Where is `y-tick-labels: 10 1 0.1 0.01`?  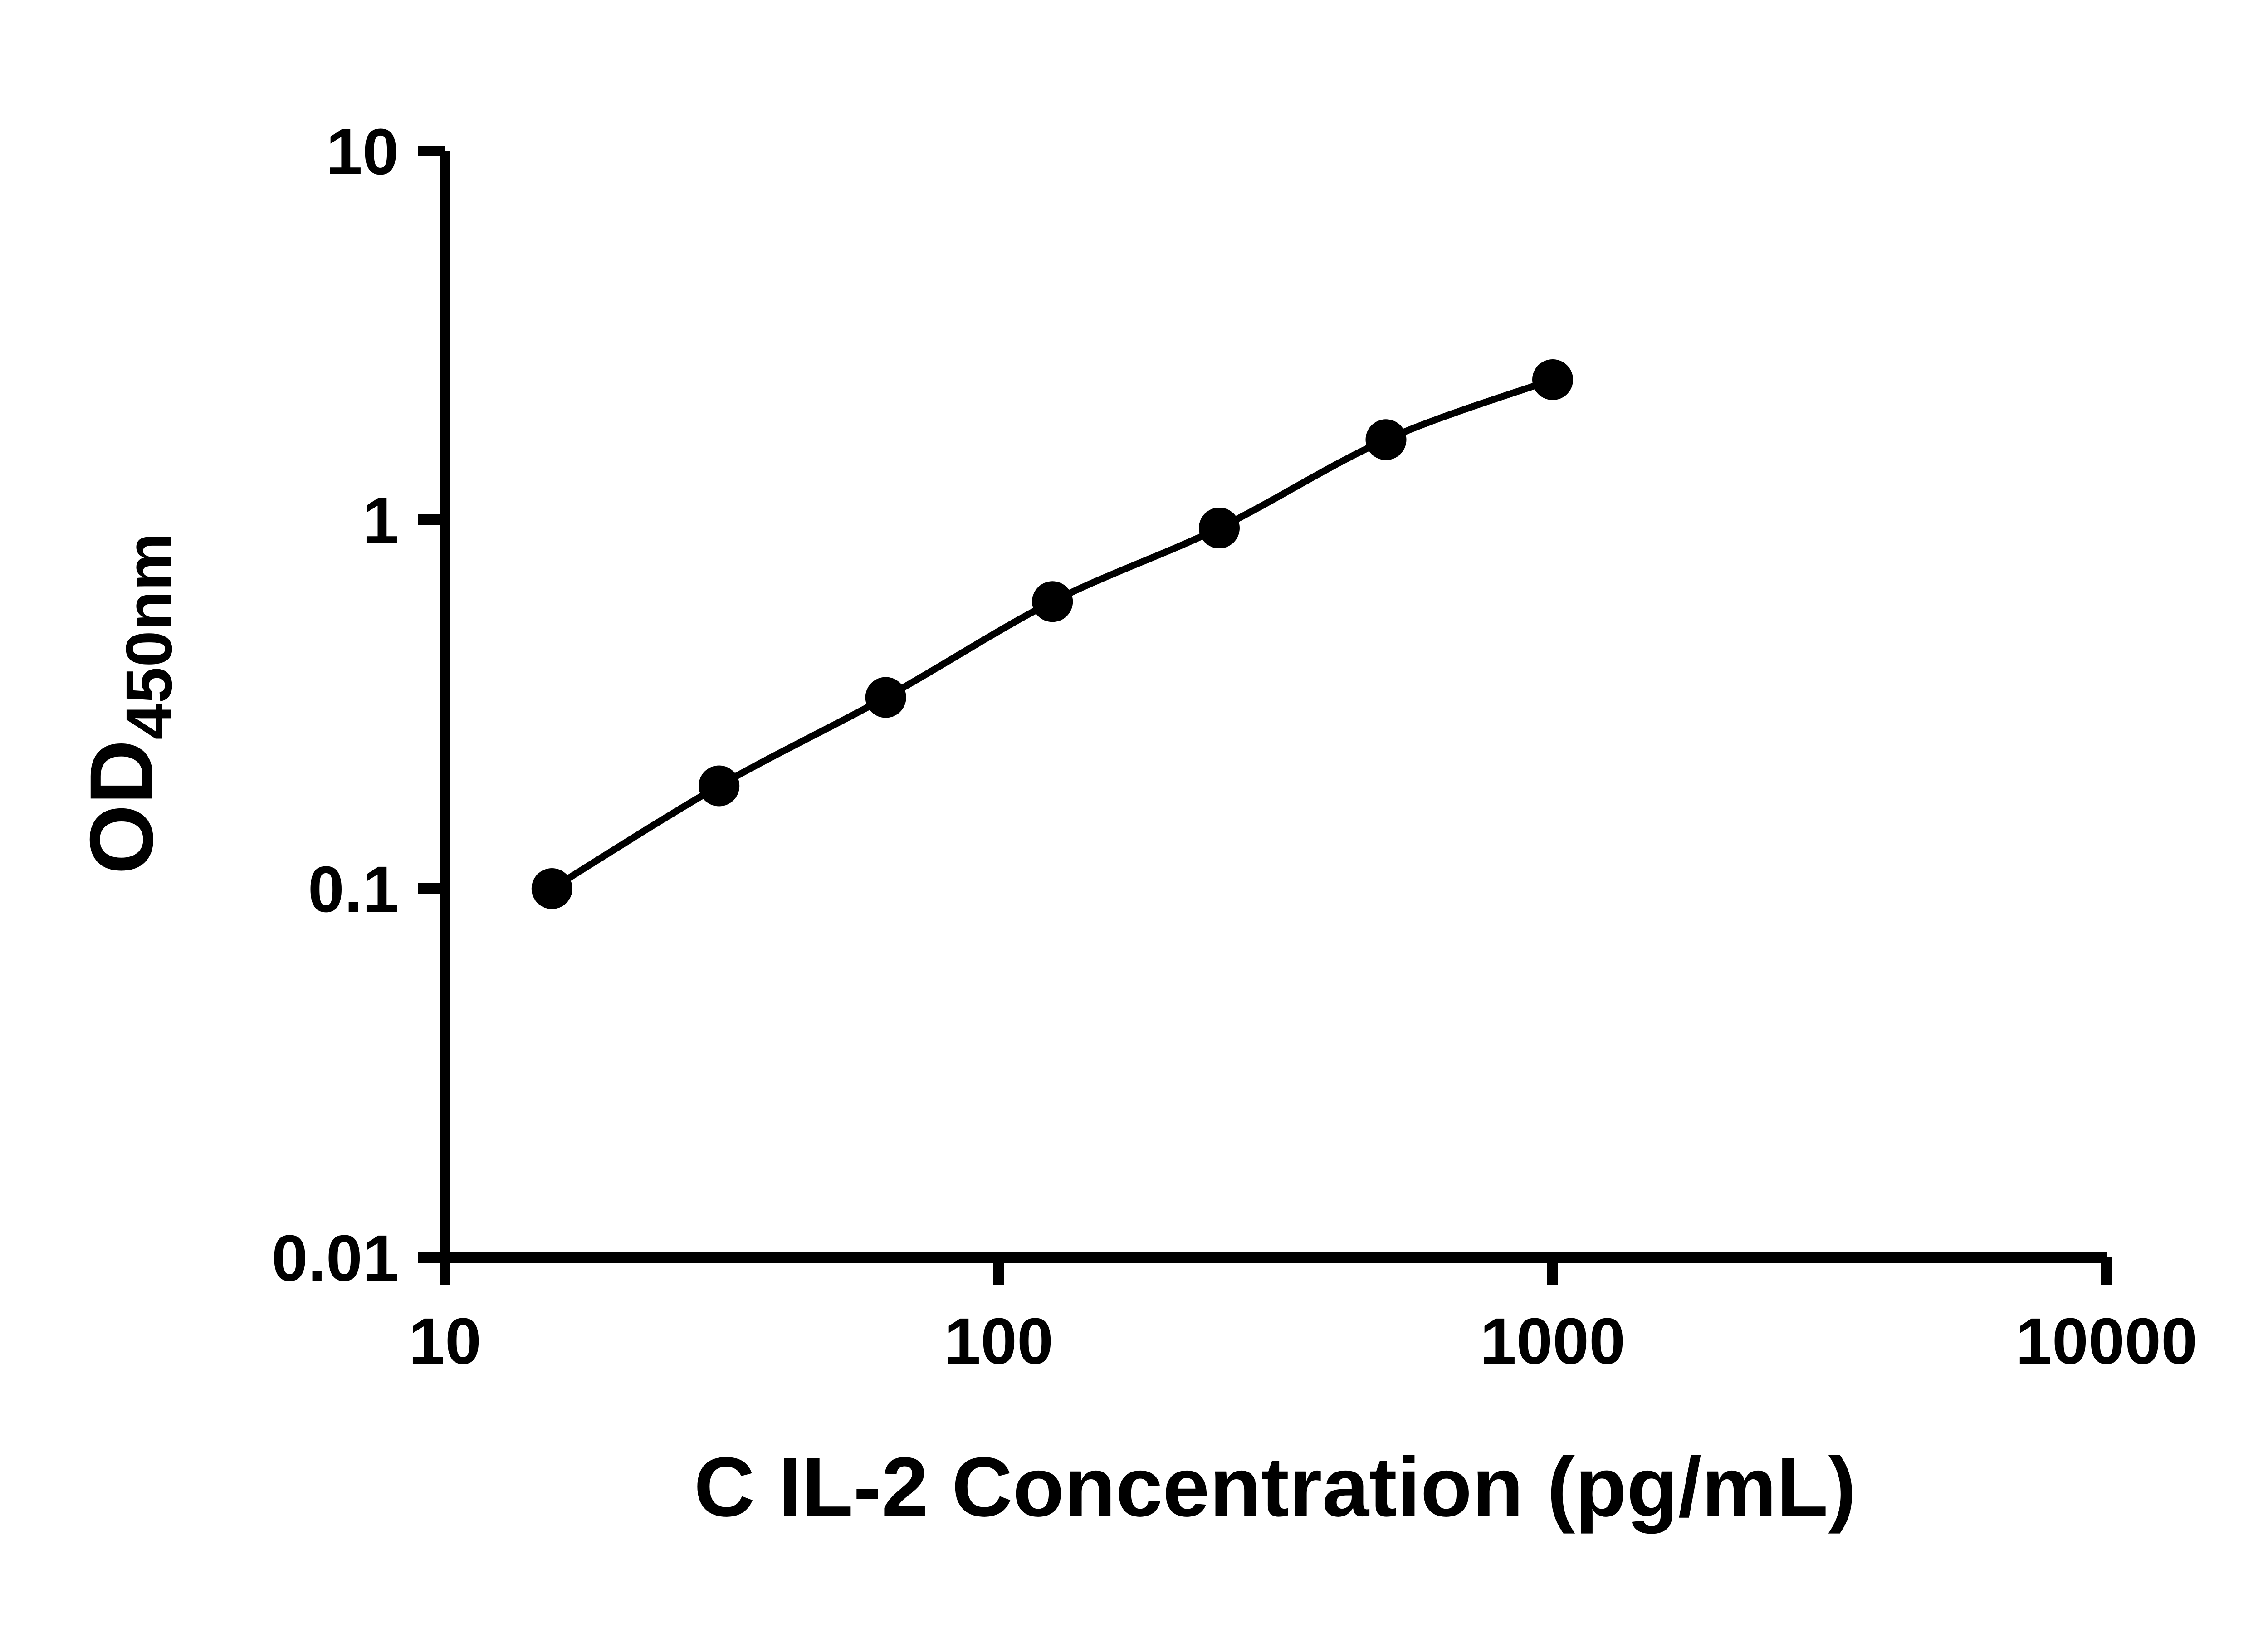
y-tick-labels: 10 1 0.1 0.01 is located at coordinates (336, 705).